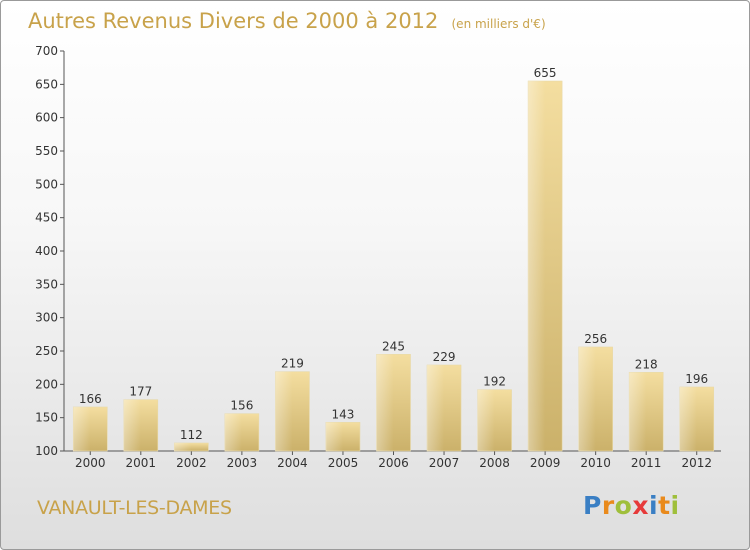 The width and height of the screenshot is (750, 550). What do you see at coordinates (46, 218) in the screenshot?
I see `y-tick-label: 450` at bounding box center [46, 218].